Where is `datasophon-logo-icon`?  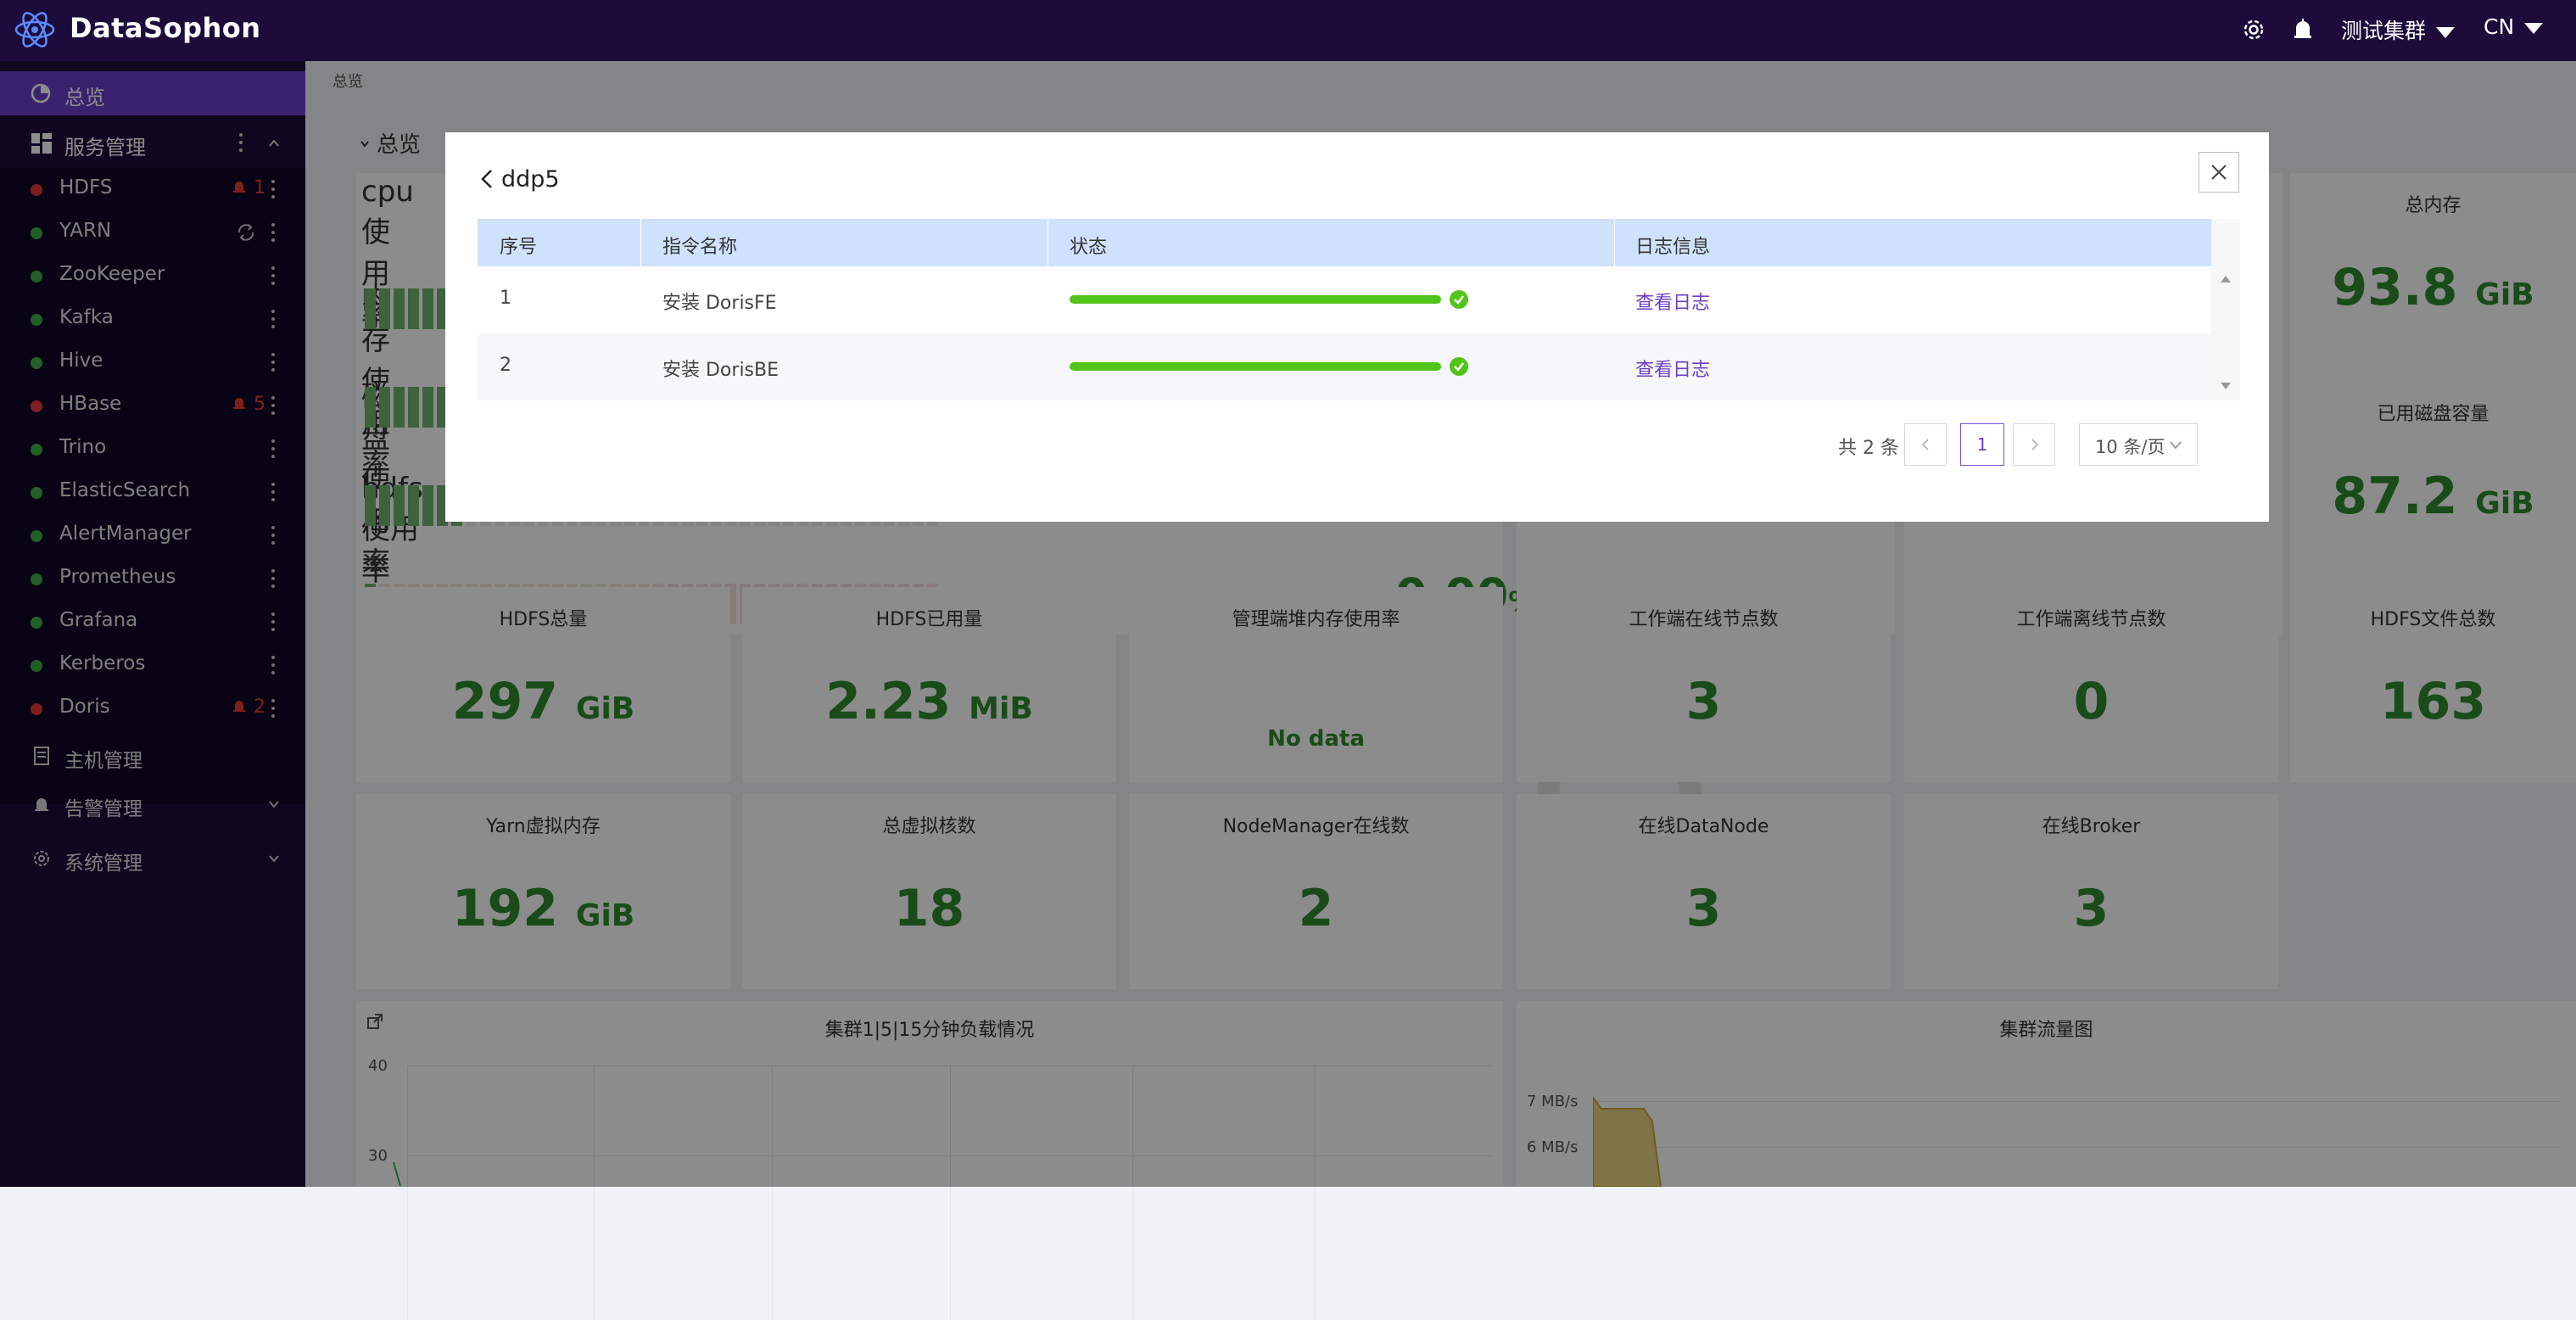 datasophon-logo-icon is located at coordinates (35, 30).